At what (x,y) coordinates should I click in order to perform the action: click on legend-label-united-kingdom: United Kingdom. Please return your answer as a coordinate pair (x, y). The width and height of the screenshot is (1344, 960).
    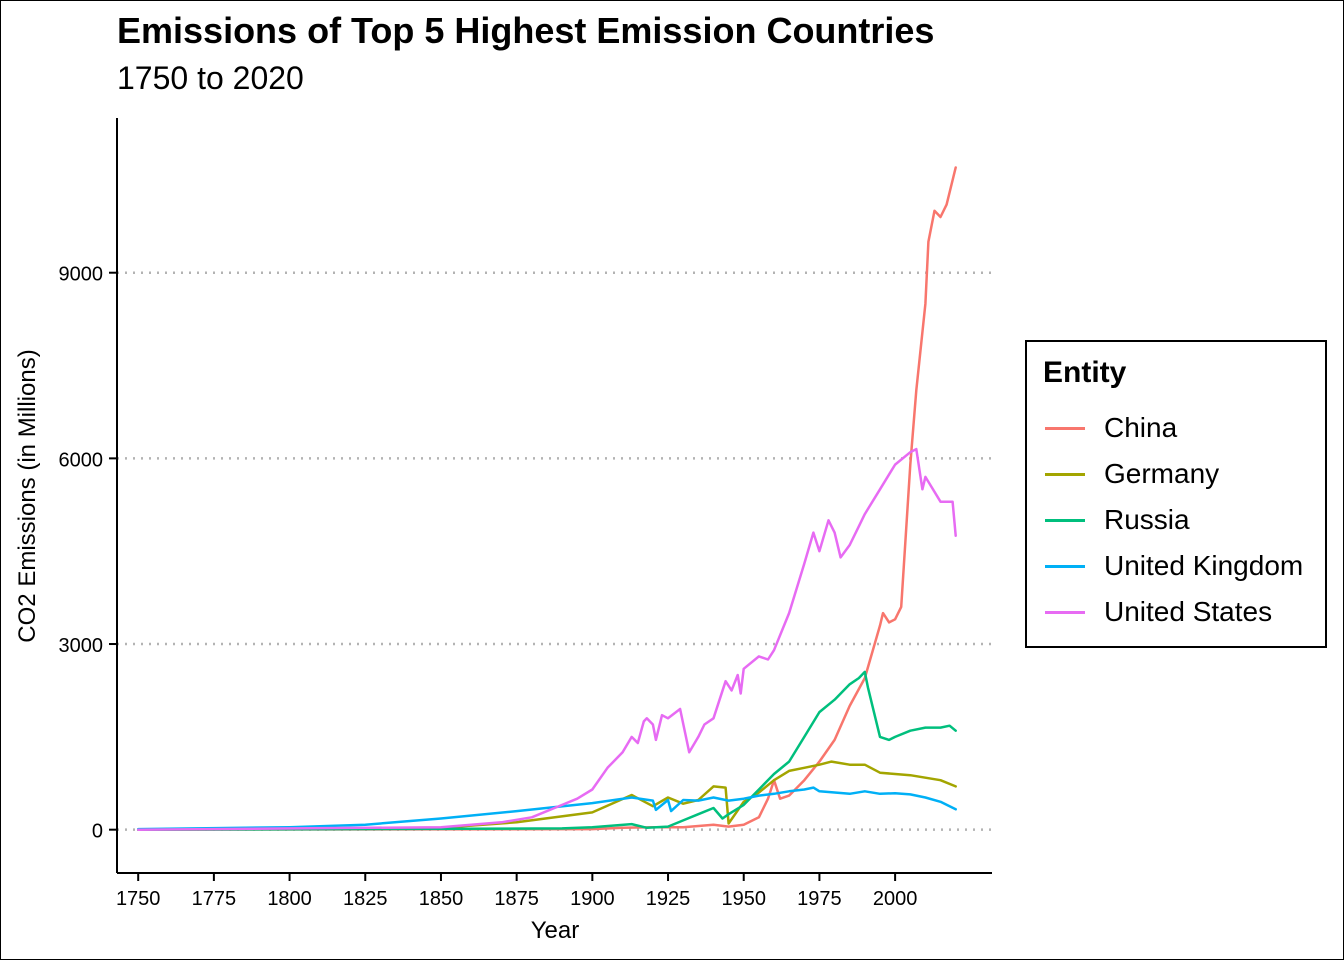
    Looking at the image, I should click on (1204, 565).